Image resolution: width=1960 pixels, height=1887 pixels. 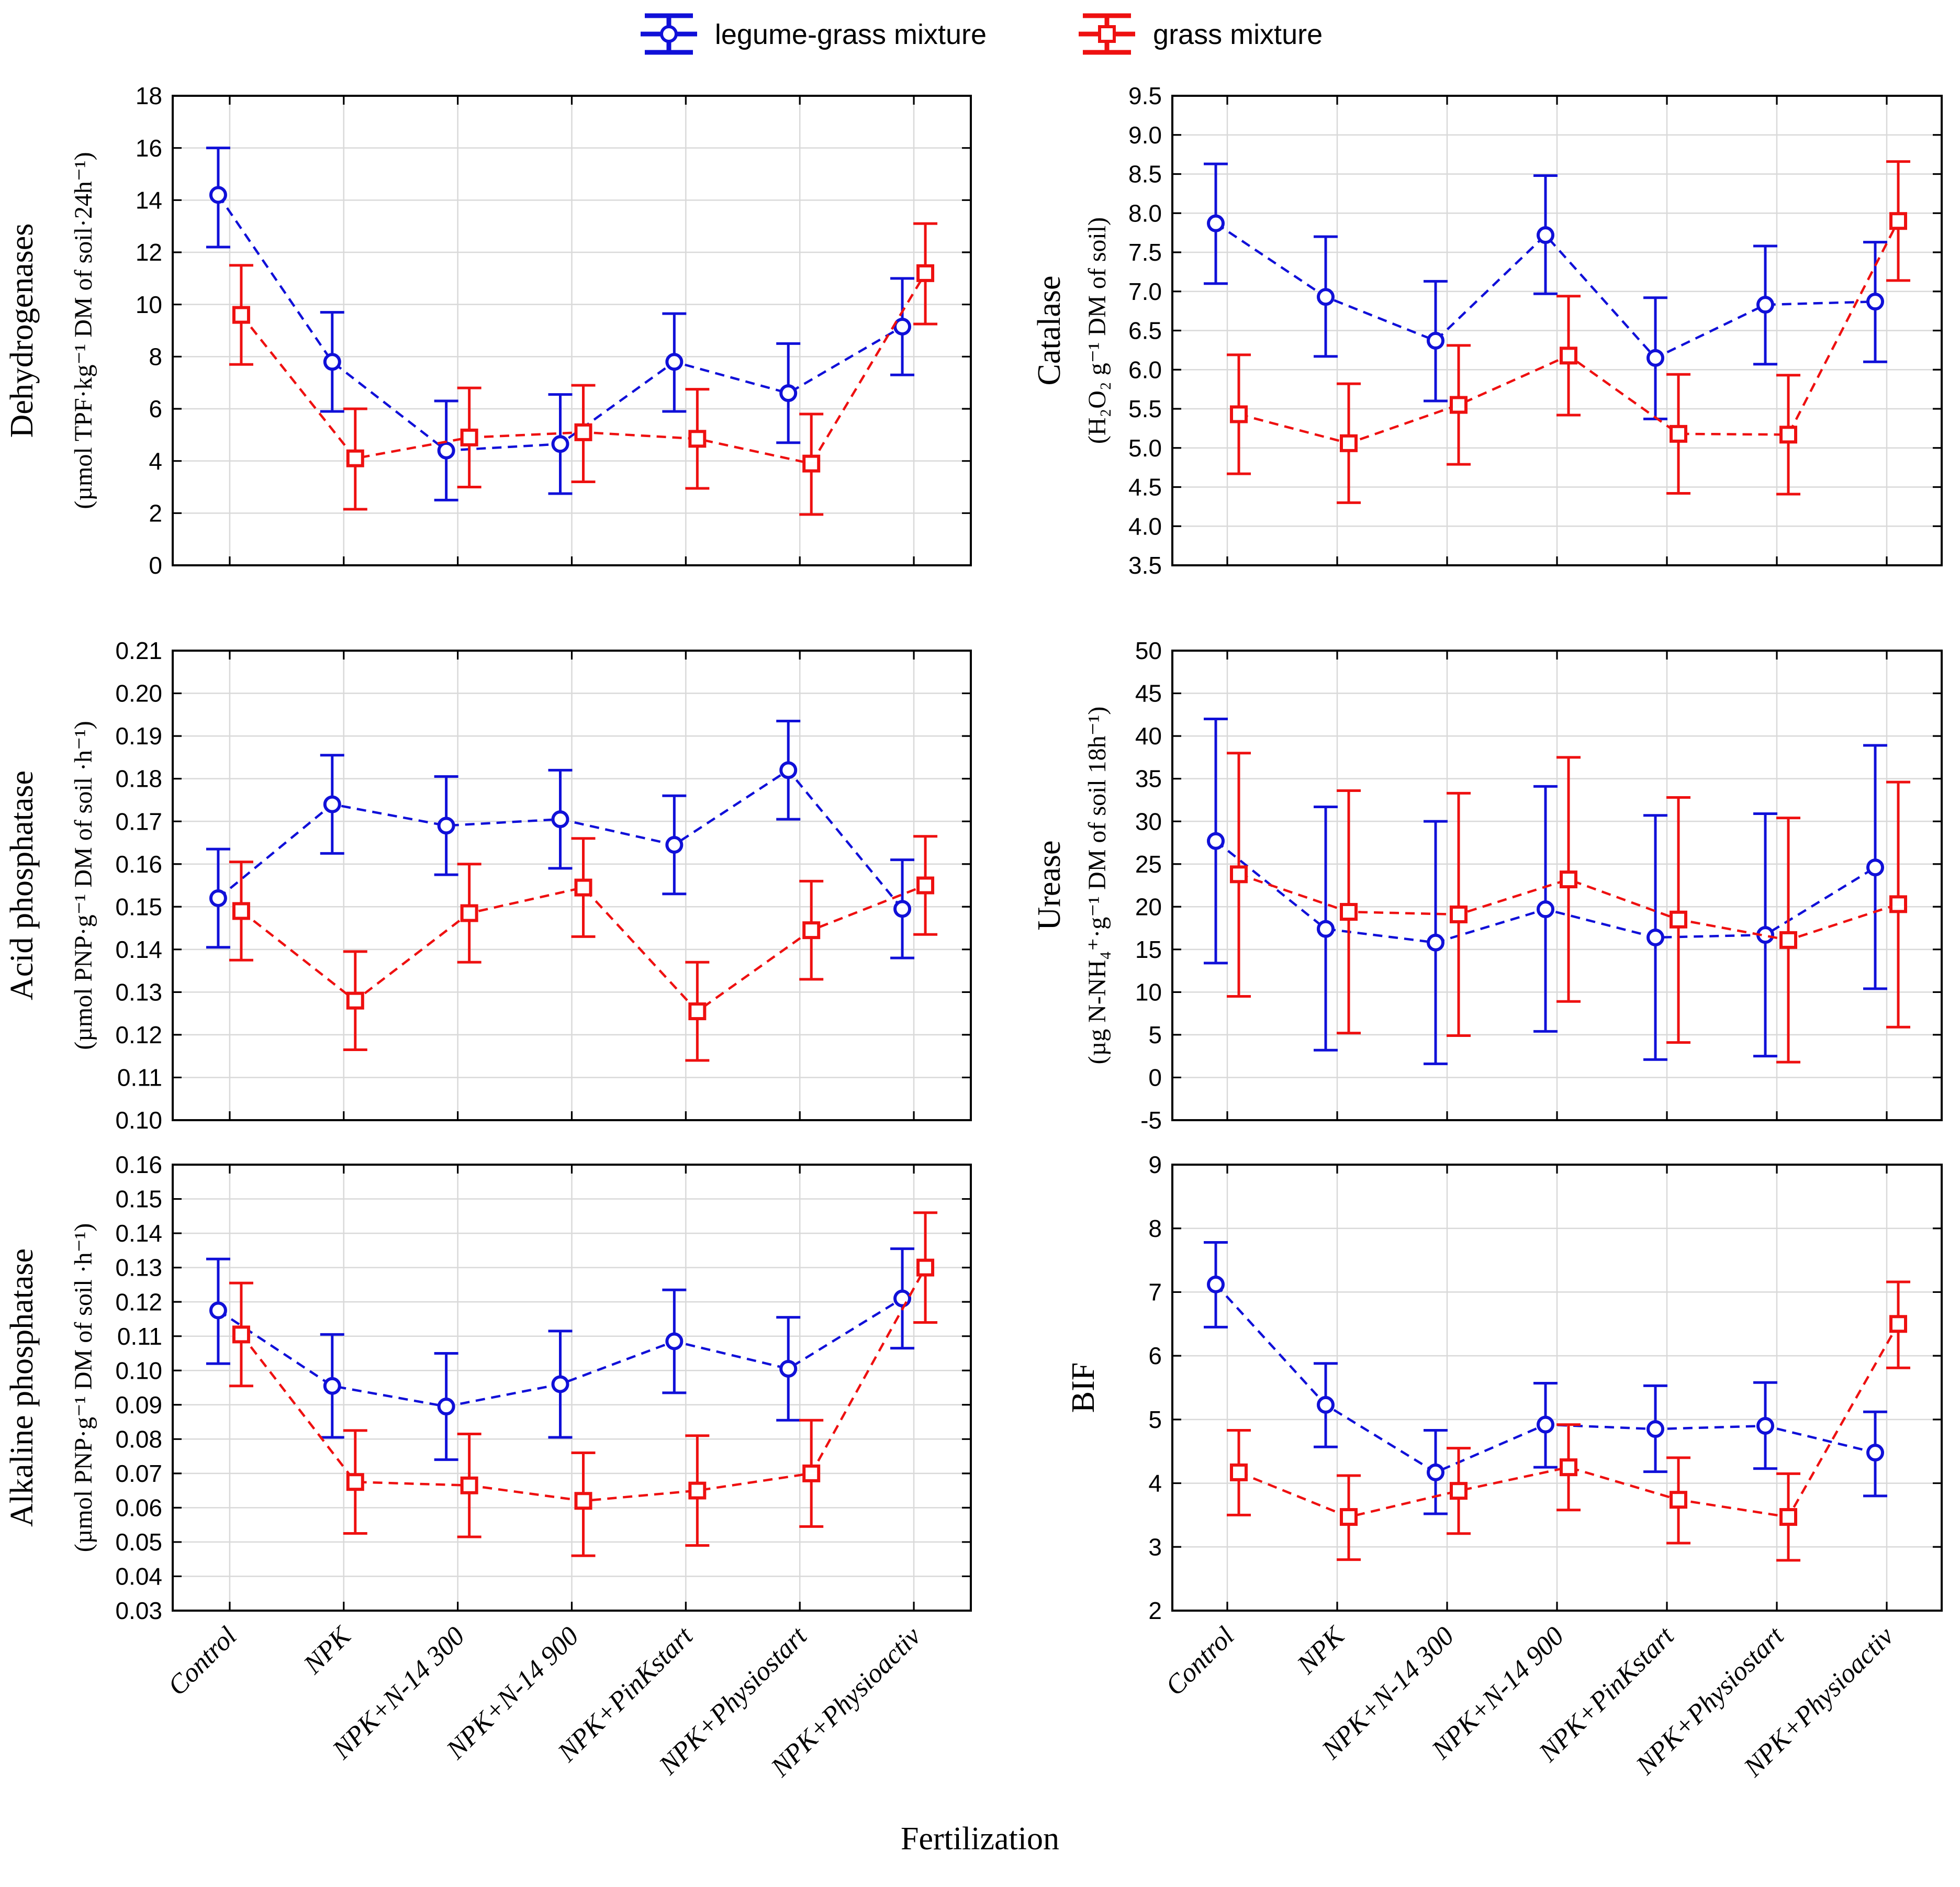 I want to click on y-tick-label: 4.0, so click(x=1145, y=526).